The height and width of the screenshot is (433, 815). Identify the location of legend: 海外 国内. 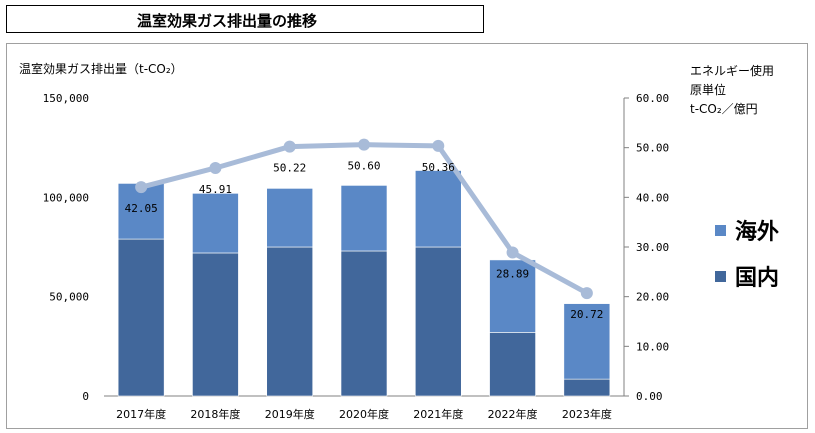
(747, 260).